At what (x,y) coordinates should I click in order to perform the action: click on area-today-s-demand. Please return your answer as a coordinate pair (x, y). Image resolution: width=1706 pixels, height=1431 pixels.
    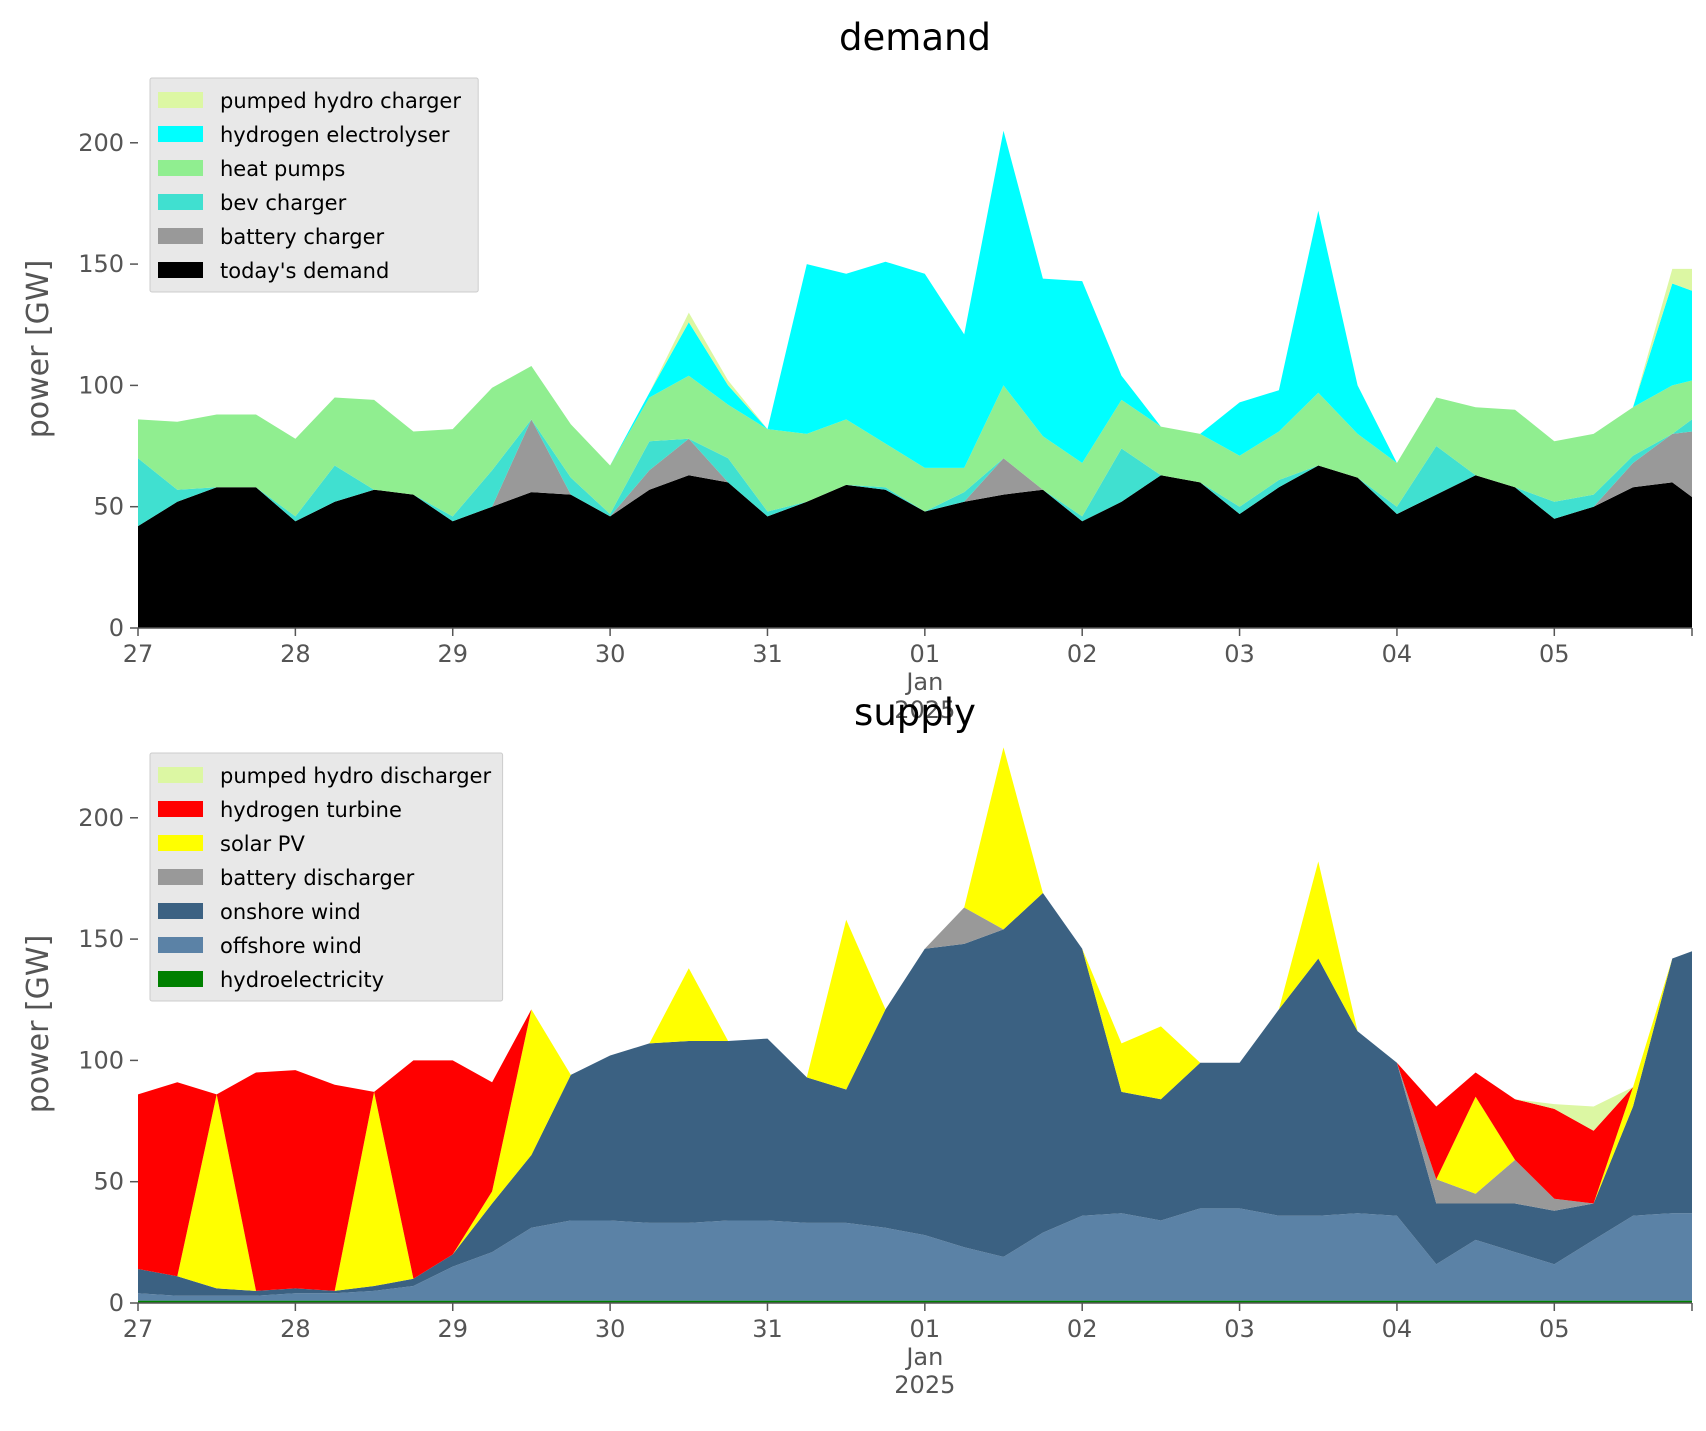
    Looking at the image, I should click on (915, 546).